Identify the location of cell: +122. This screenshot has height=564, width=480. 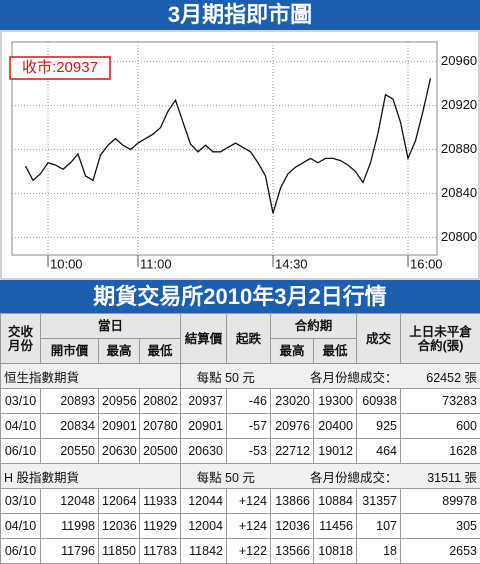
(248, 551).